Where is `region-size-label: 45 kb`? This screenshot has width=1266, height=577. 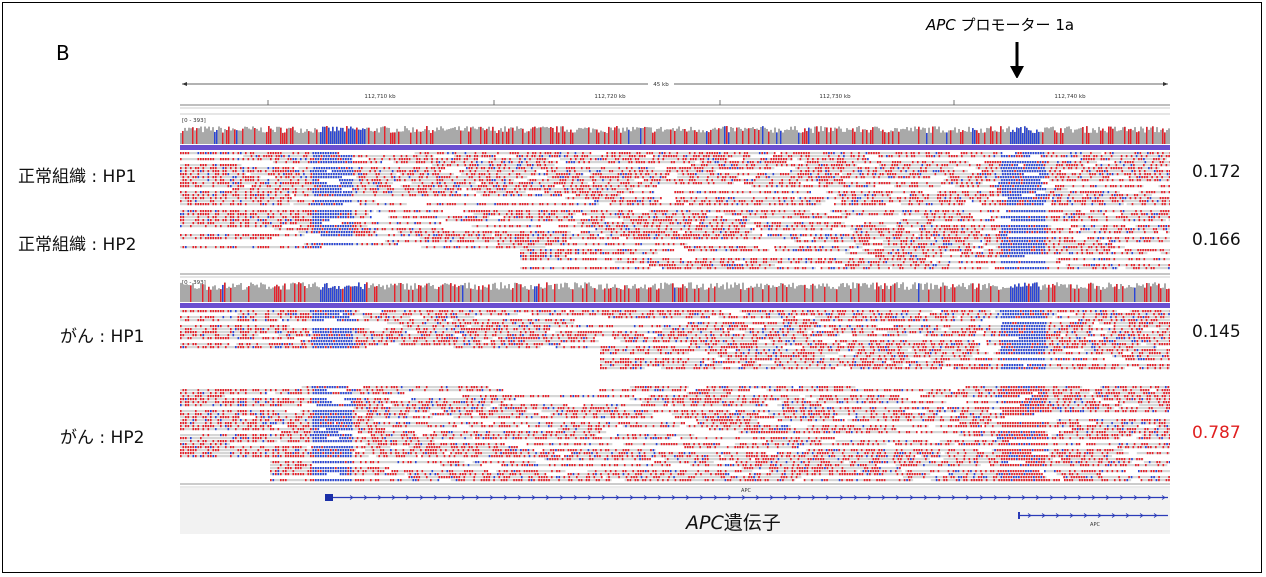 region-size-label: 45 kb is located at coordinates (661, 85).